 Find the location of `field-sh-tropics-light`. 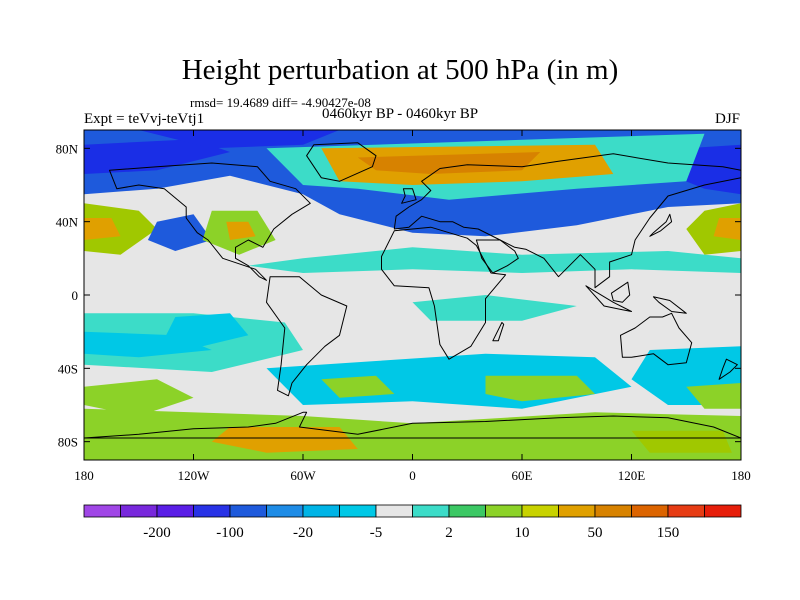

field-sh-tropics-light is located at coordinates (494, 308).